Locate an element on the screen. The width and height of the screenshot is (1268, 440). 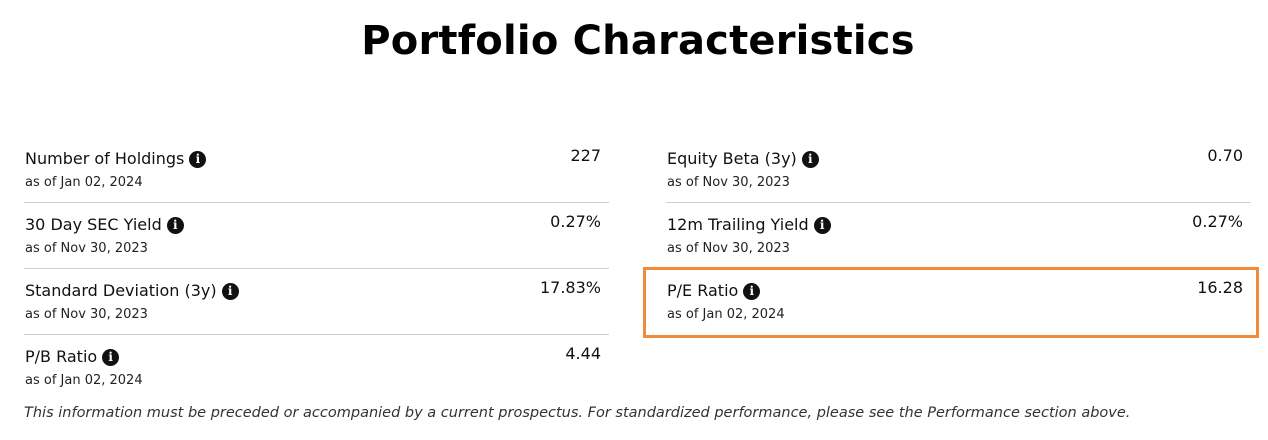
metric-value: 0.70 is located at coordinates (1225, 155).